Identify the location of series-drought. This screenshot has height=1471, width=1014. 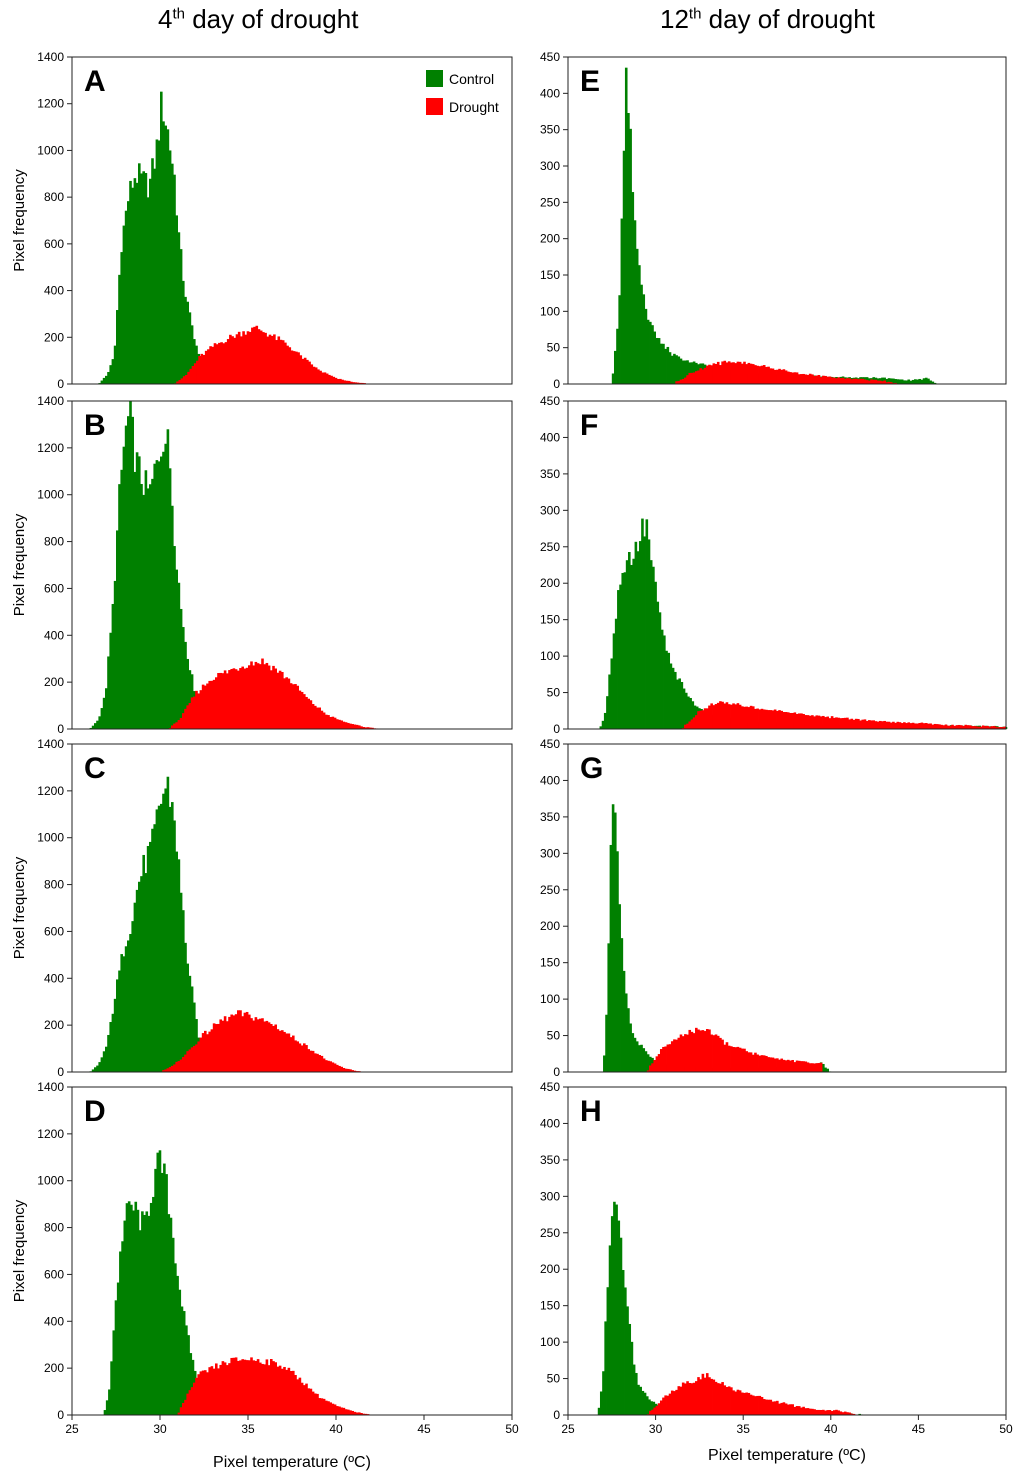
(844, 715).